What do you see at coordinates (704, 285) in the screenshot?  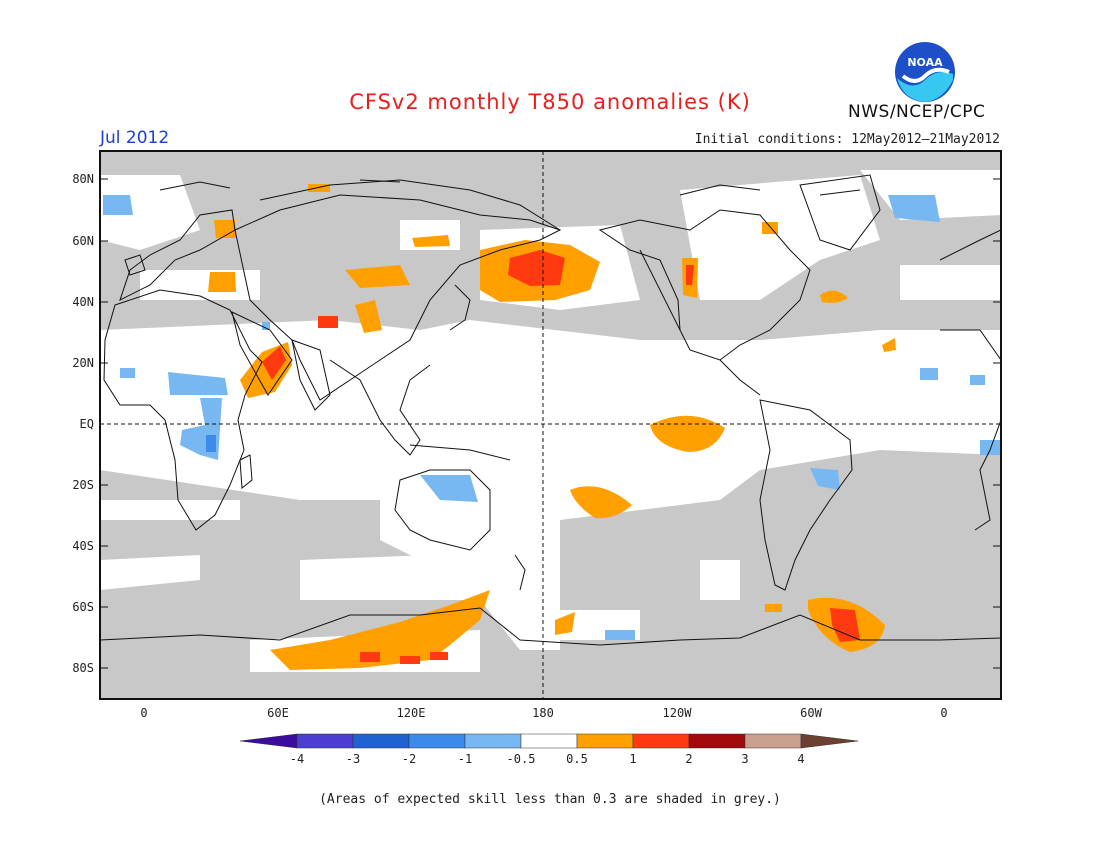 I see `north-america-outline` at bounding box center [704, 285].